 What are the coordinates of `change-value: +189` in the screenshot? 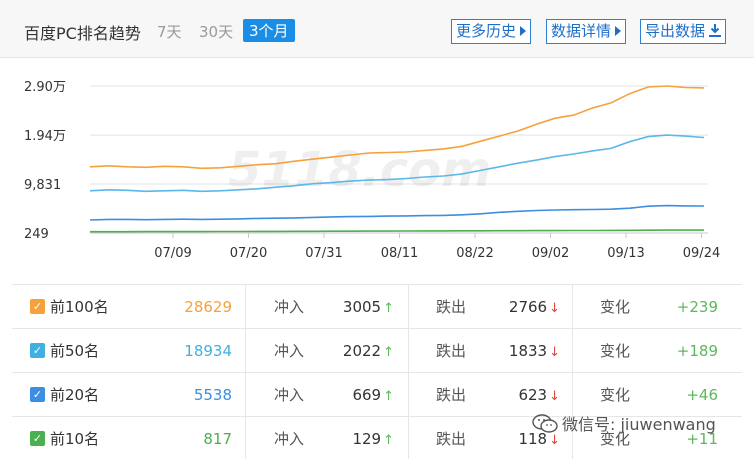 It's located at (697, 351).